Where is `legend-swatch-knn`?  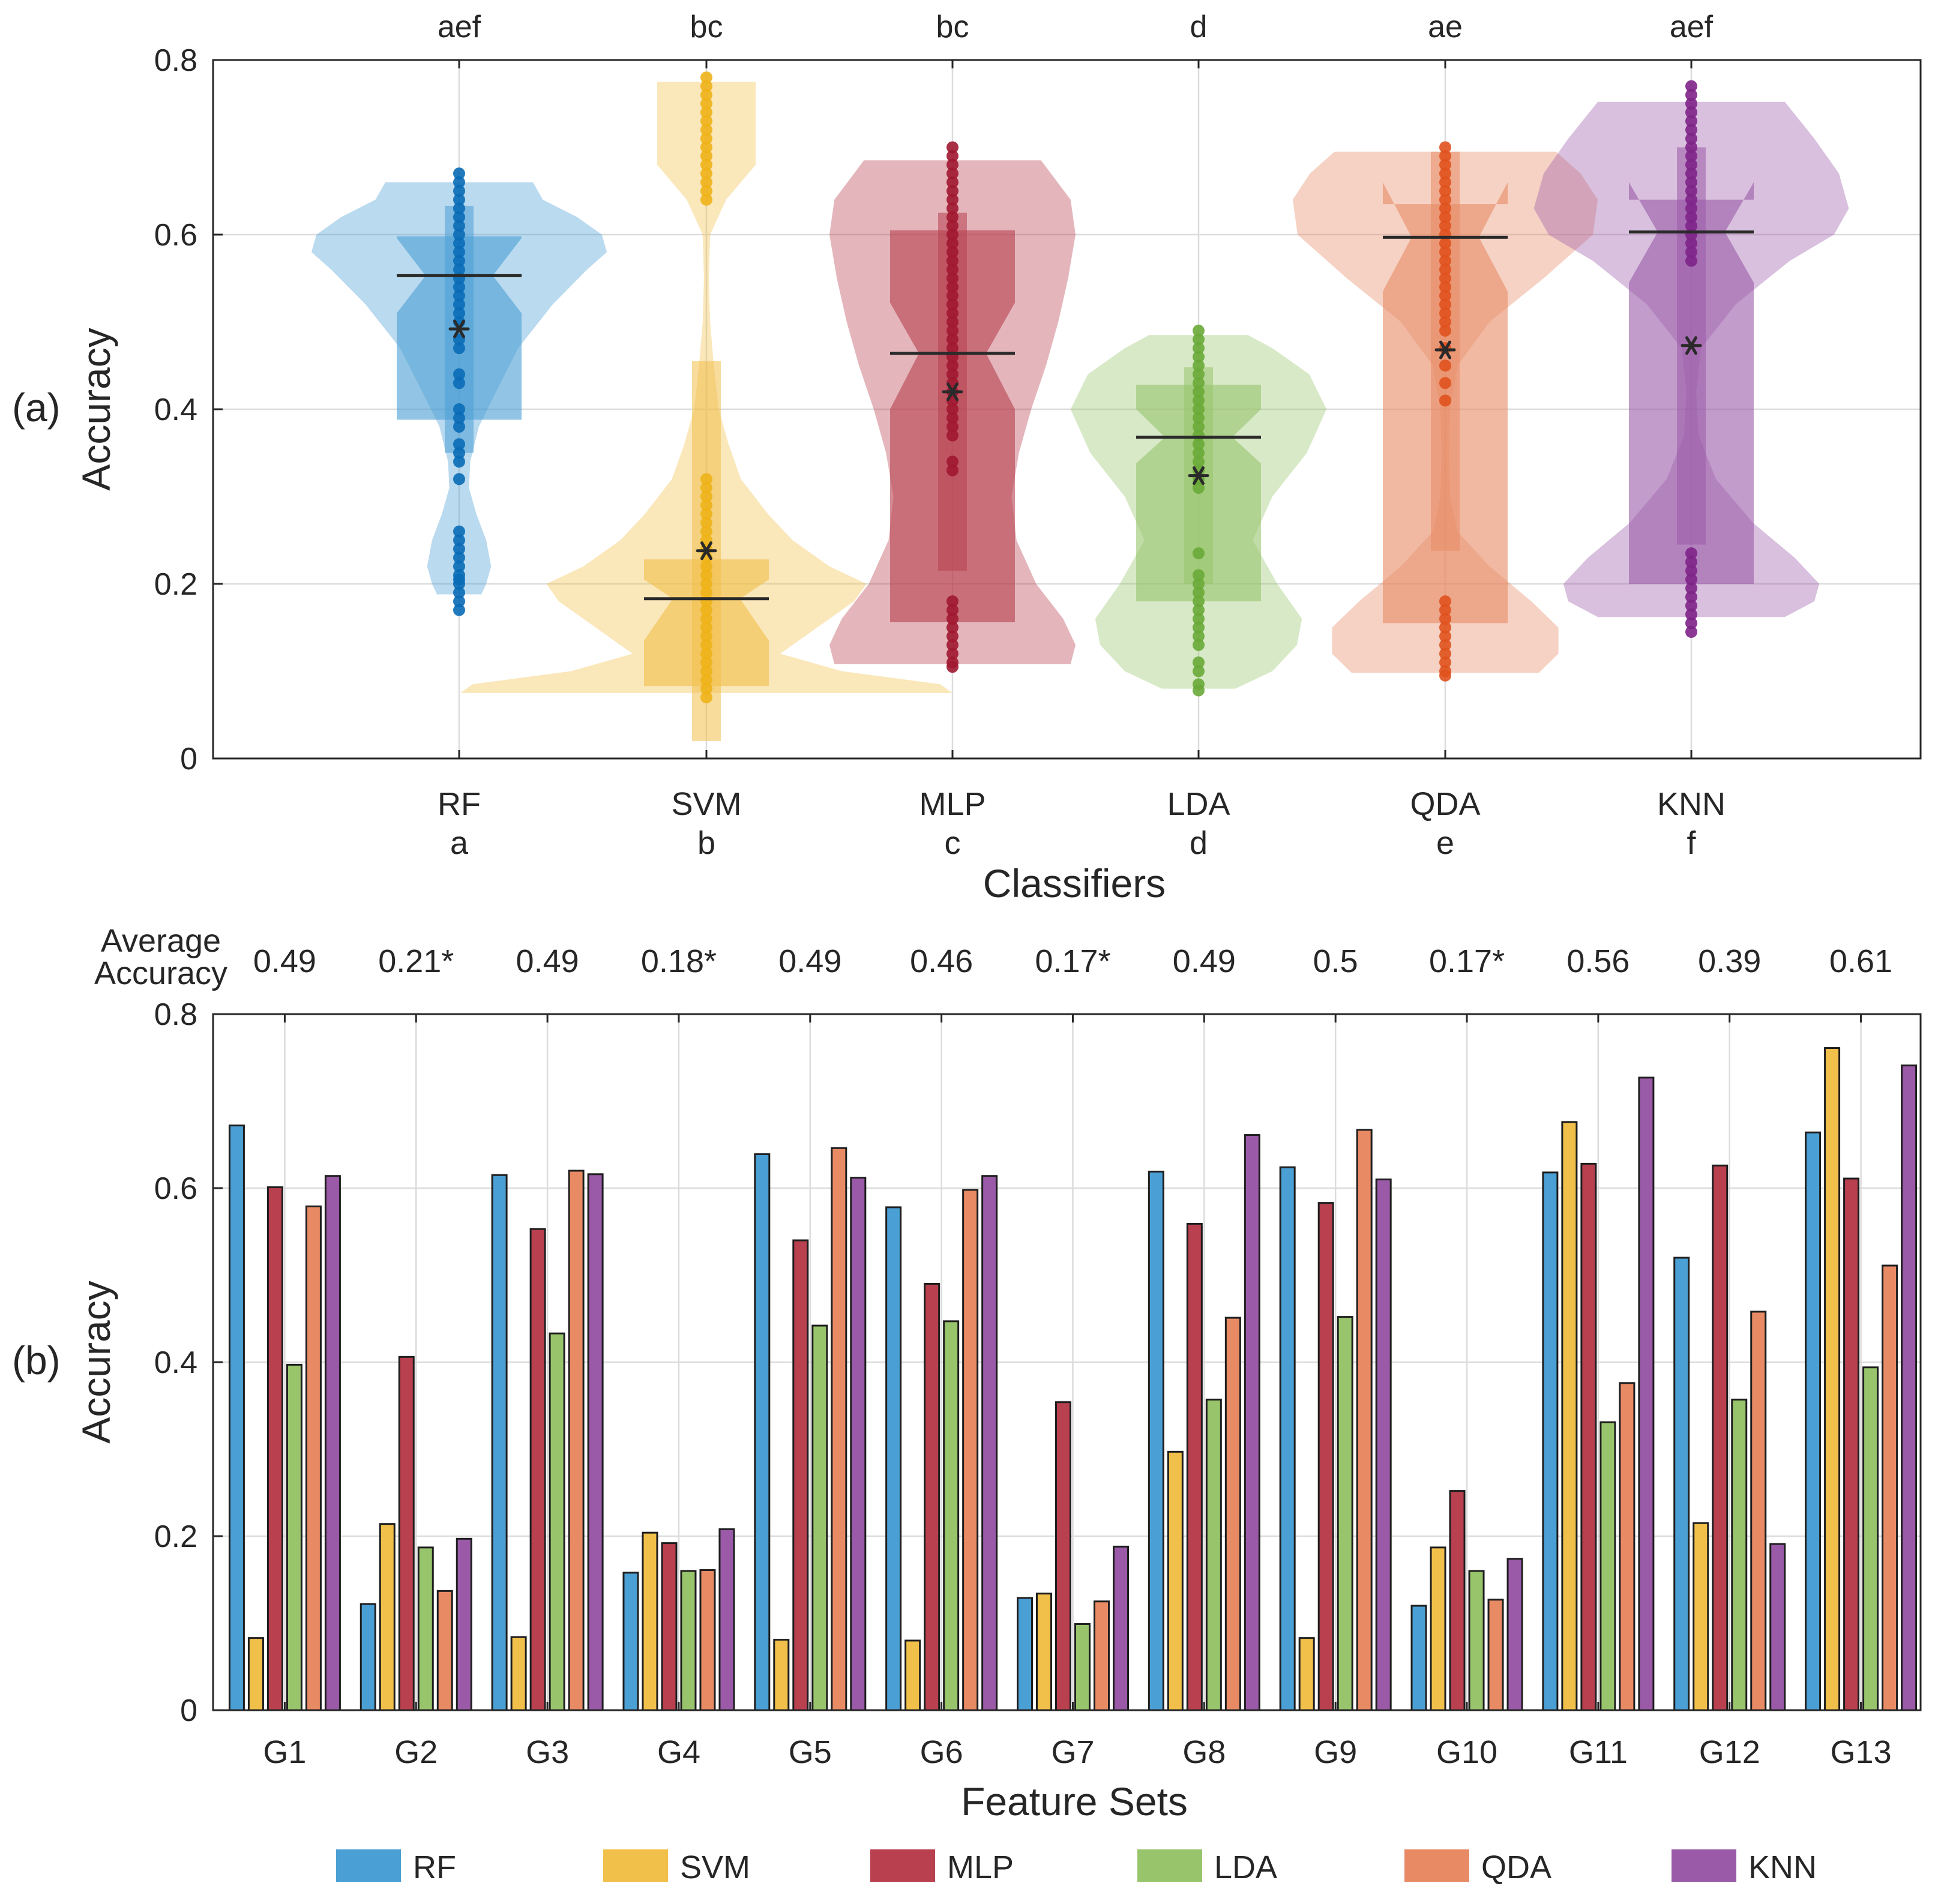 legend-swatch-knn is located at coordinates (1704, 1865).